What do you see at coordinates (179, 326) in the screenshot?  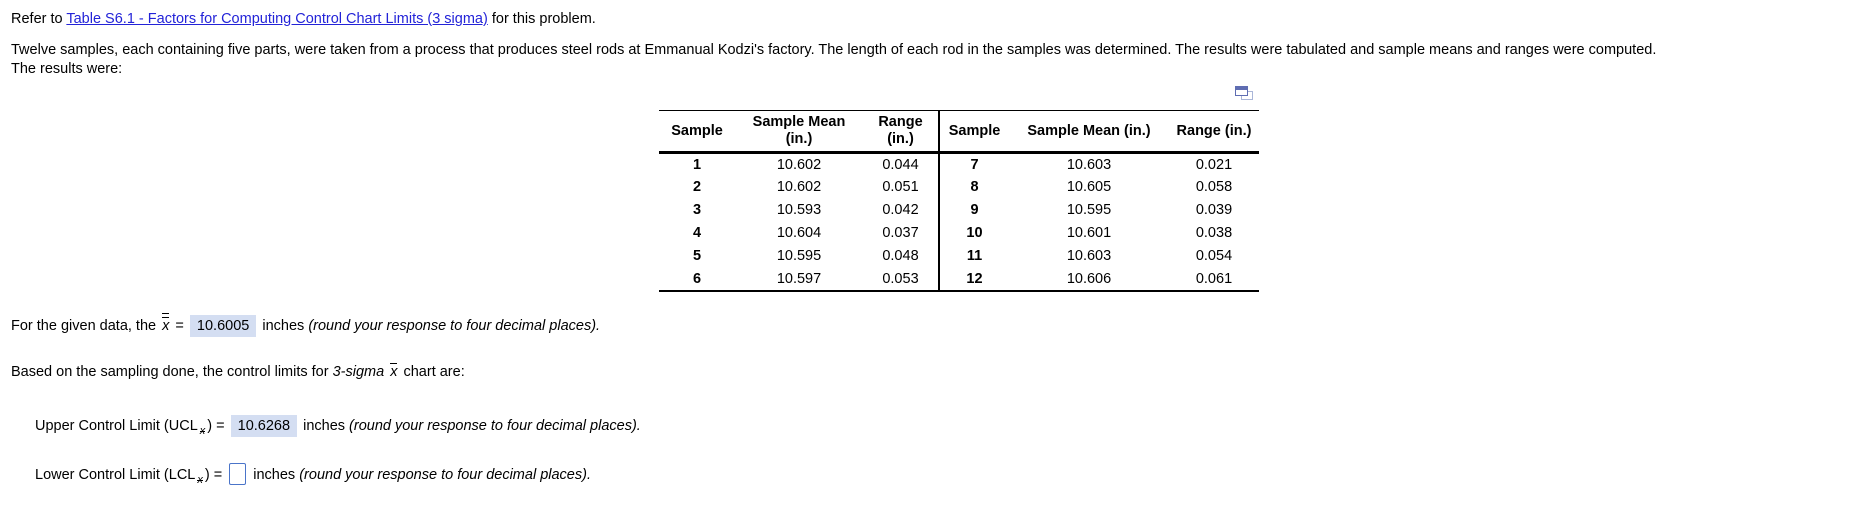 I see `xbarbar-equals: =` at bounding box center [179, 326].